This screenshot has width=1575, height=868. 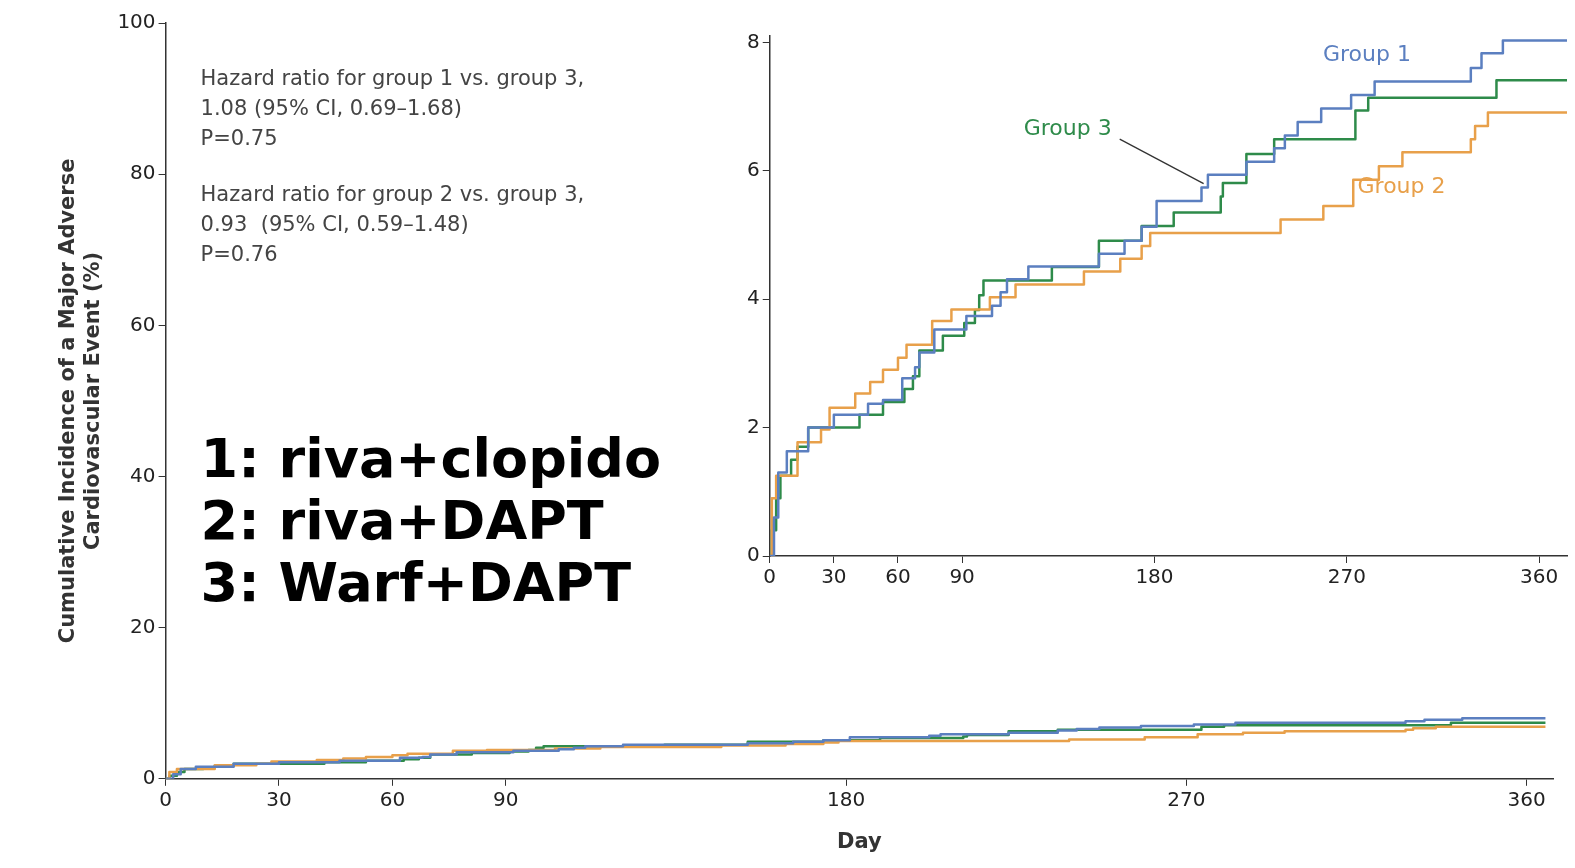 What do you see at coordinates (143, 474) in the screenshot?
I see `y-tick-label: 40` at bounding box center [143, 474].